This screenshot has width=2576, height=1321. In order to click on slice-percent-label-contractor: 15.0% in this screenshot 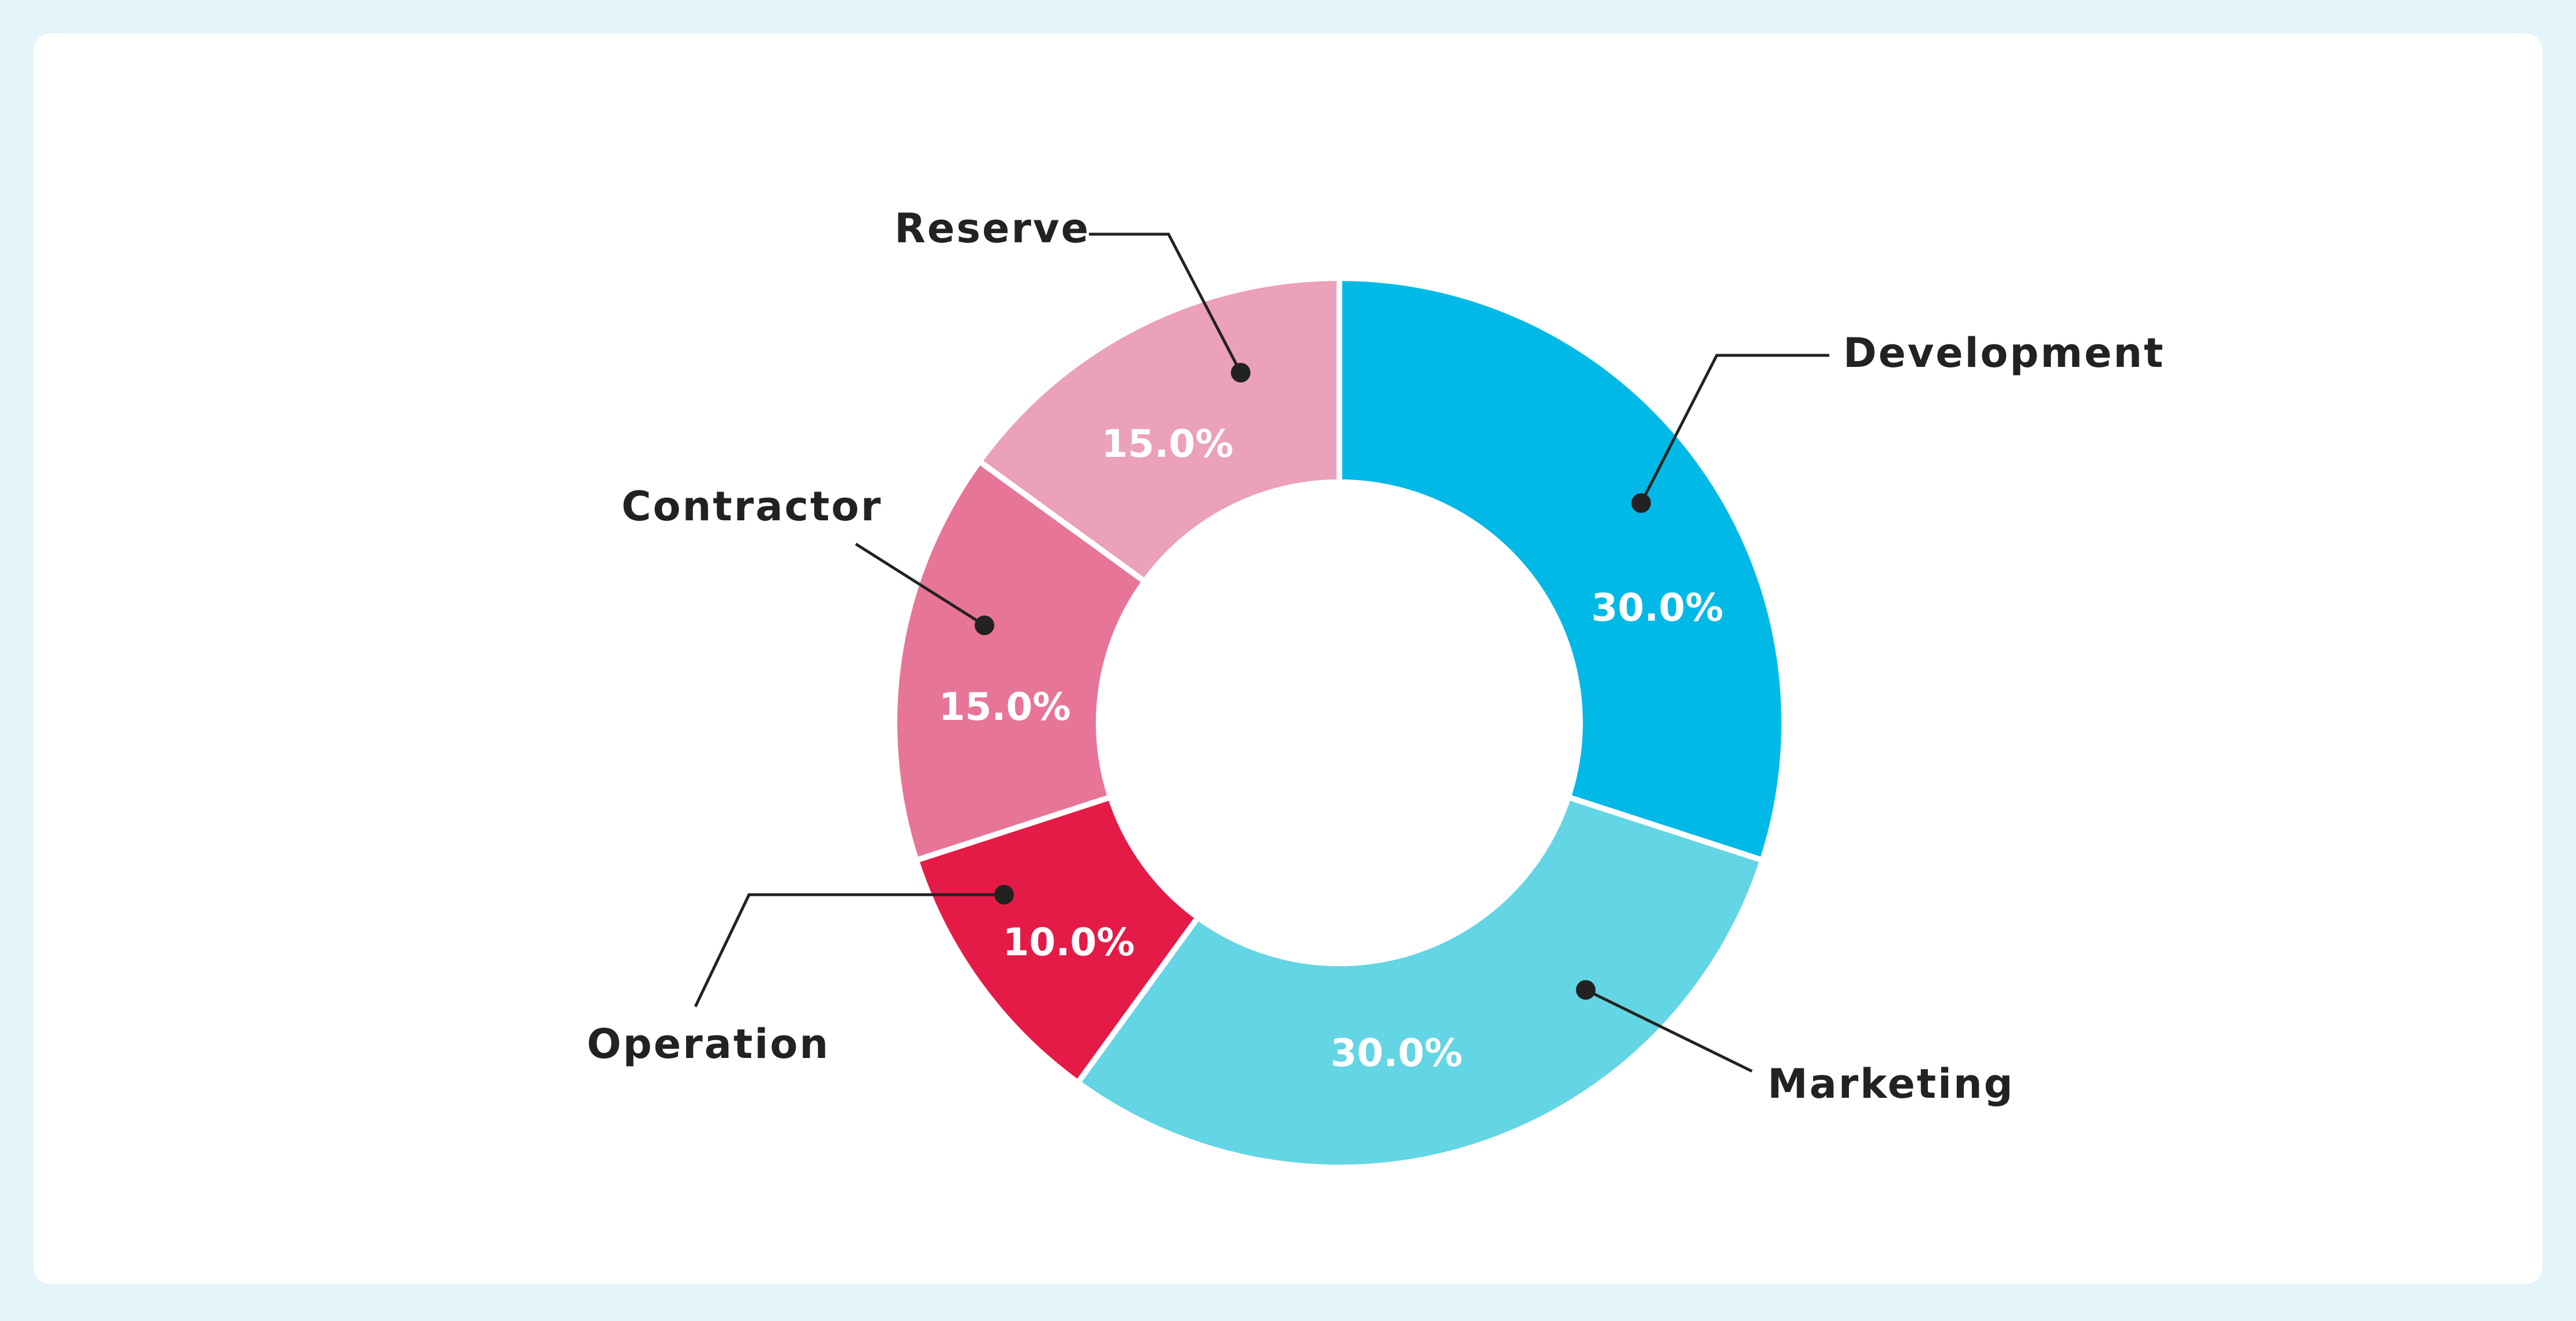, I will do `click(1005, 707)`.